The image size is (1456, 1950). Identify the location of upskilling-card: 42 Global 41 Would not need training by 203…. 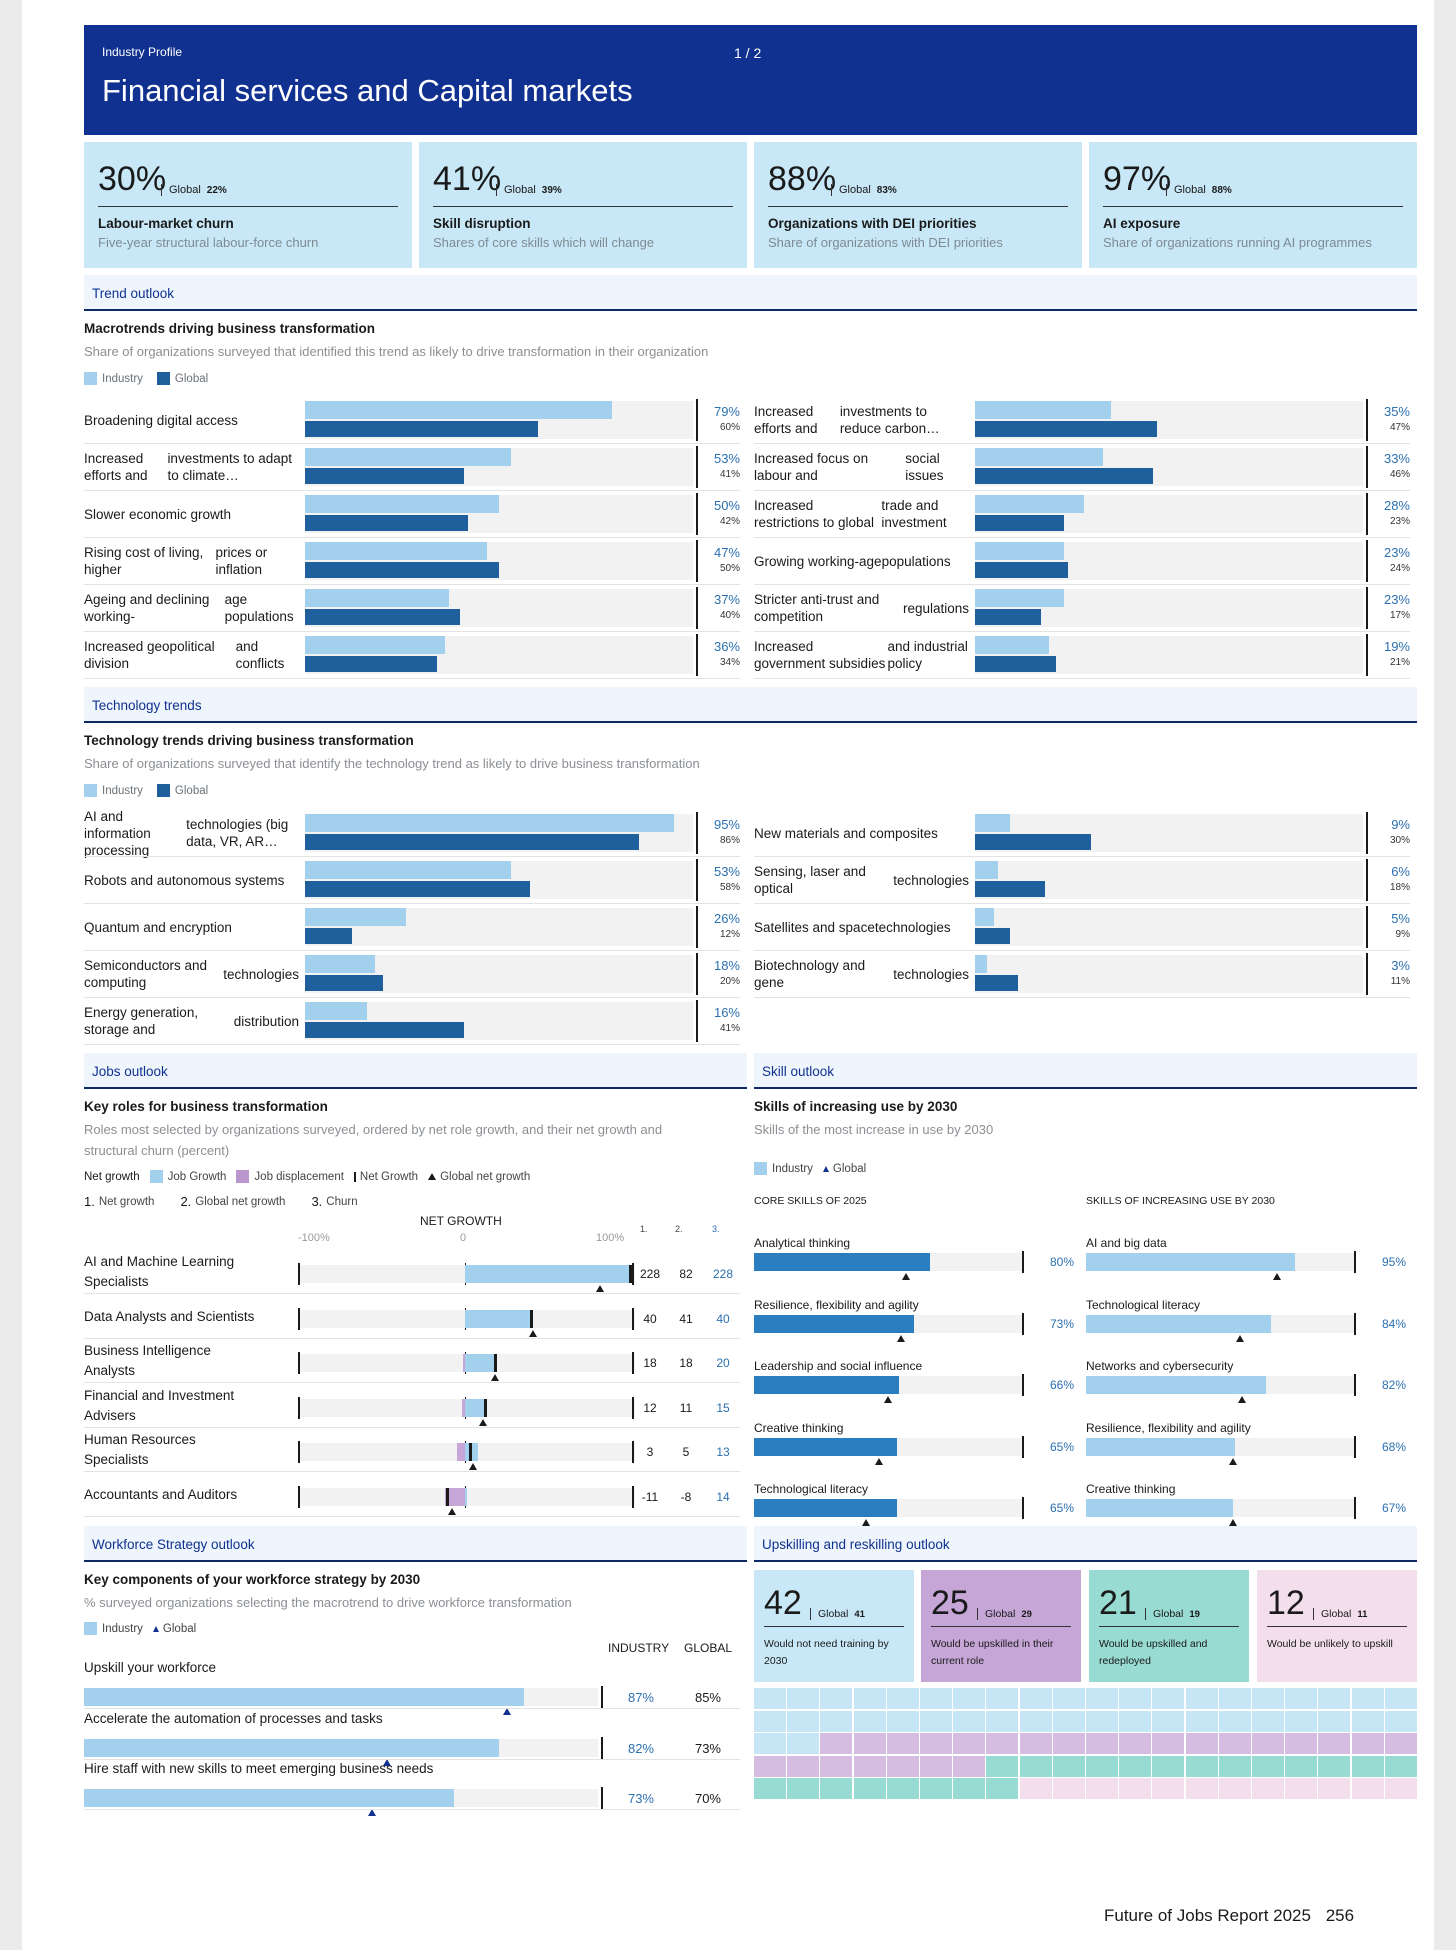
(834, 1626).